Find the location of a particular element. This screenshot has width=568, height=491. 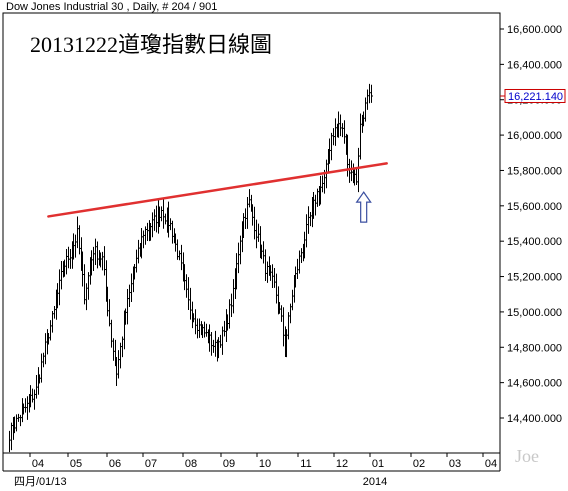

trendline is located at coordinates (217, 190).